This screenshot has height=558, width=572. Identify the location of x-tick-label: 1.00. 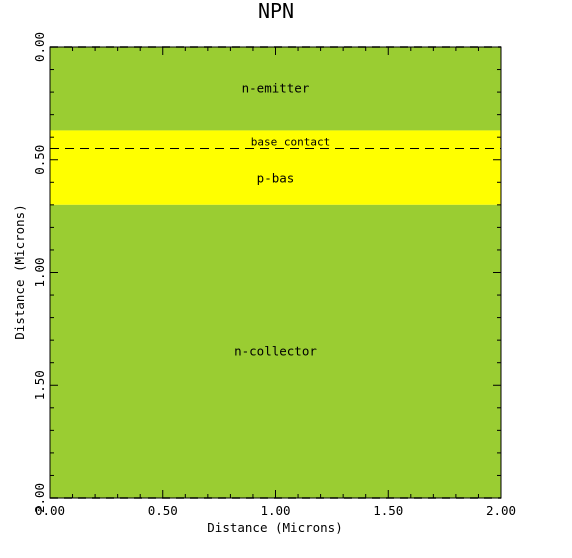
(275, 510).